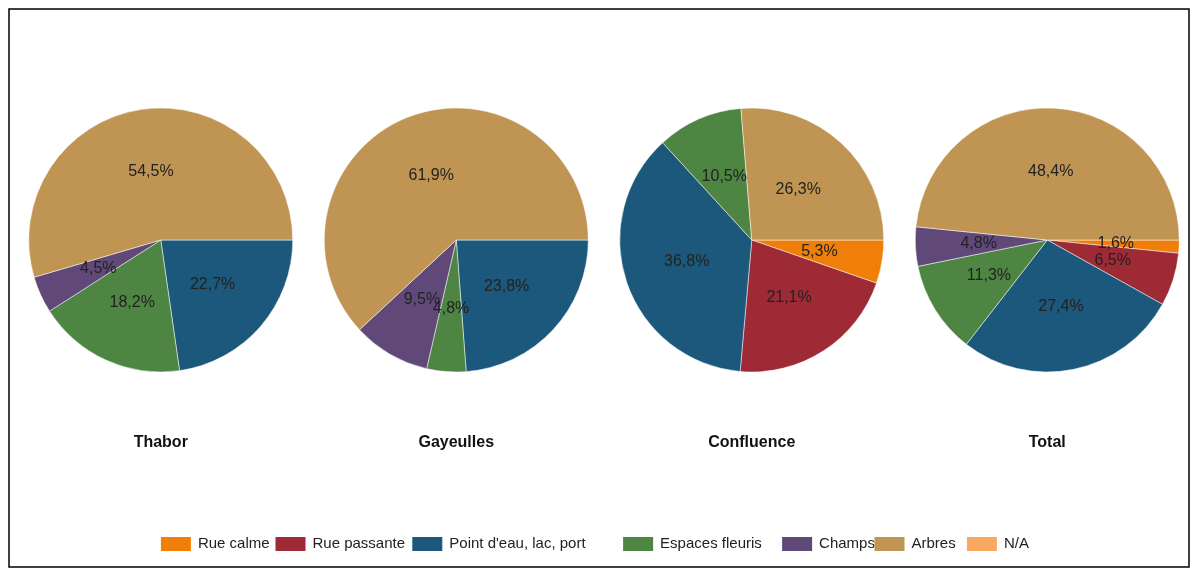 The width and height of the screenshot is (1198, 576). What do you see at coordinates (1047, 441) in the screenshot?
I see `text: Total` at bounding box center [1047, 441].